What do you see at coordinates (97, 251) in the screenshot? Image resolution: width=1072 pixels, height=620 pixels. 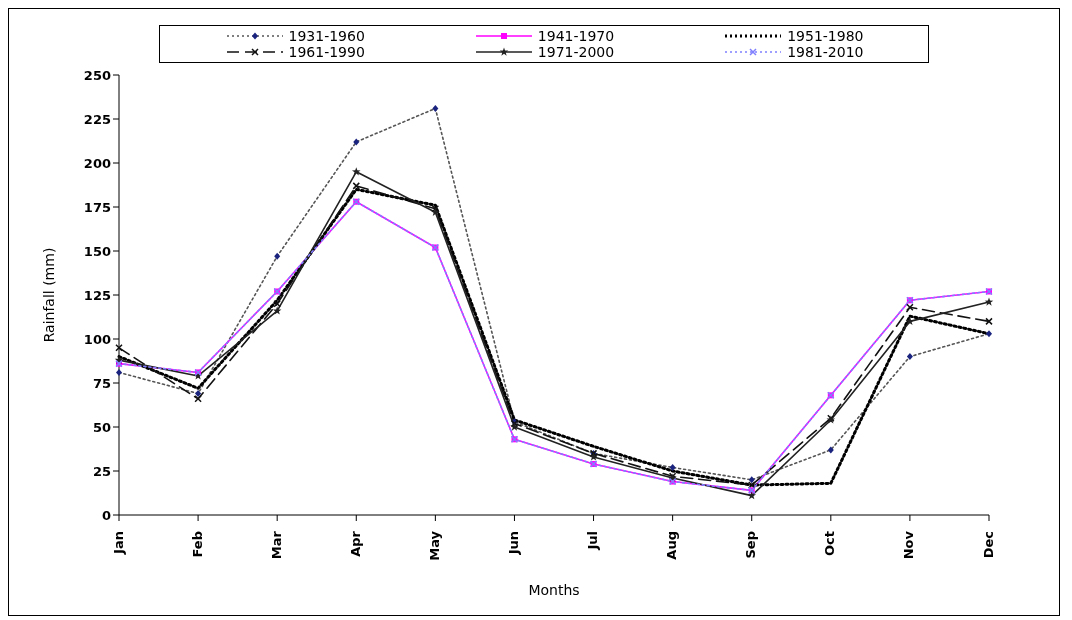 I see `y-tick-label: 150` at bounding box center [97, 251].